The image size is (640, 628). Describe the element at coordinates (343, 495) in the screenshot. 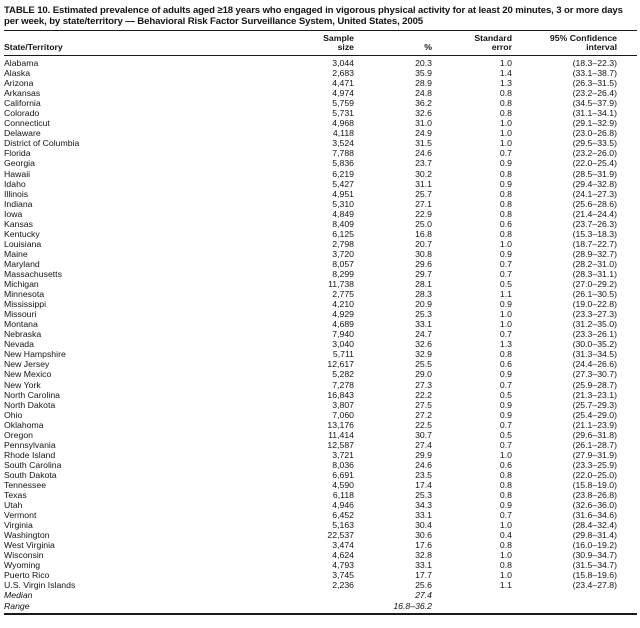

I see `sample-size-cell: 6,118` at that location.